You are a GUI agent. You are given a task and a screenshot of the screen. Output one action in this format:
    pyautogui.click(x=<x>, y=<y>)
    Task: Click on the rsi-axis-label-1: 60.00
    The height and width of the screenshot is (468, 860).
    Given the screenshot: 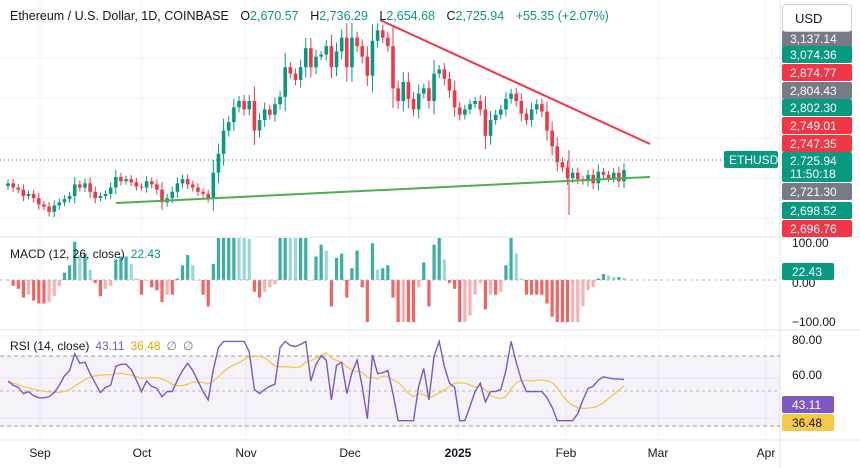 What is the action you would take?
    pyautogui.click(x=807, y=375)
    